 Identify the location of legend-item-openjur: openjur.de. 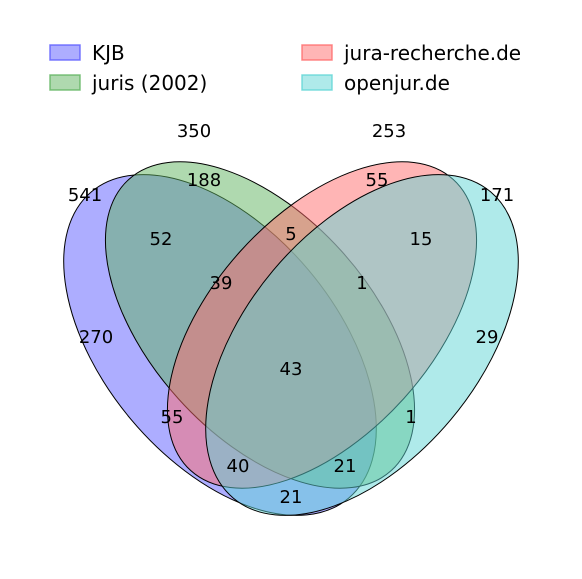
(375, 83).